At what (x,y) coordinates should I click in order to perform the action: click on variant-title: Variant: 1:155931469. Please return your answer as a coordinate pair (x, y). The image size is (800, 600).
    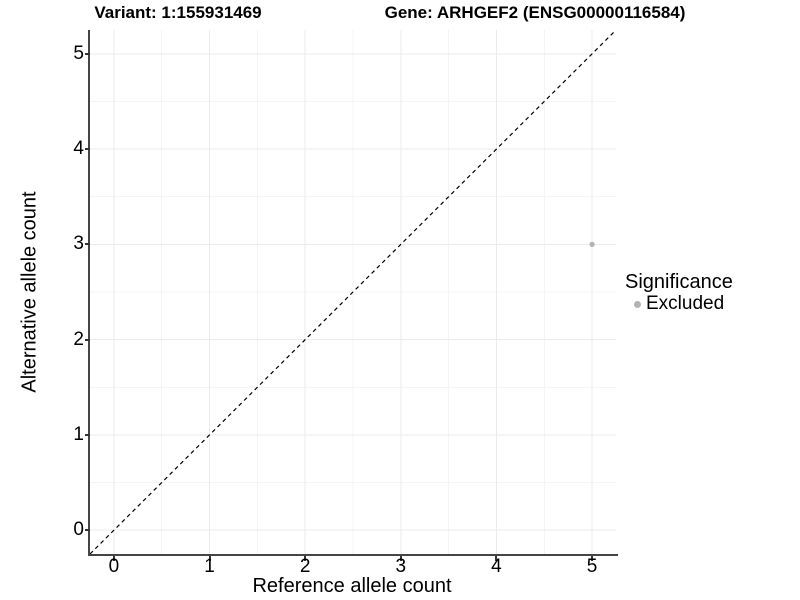
    Looking at the image, I should click on (178, 12).